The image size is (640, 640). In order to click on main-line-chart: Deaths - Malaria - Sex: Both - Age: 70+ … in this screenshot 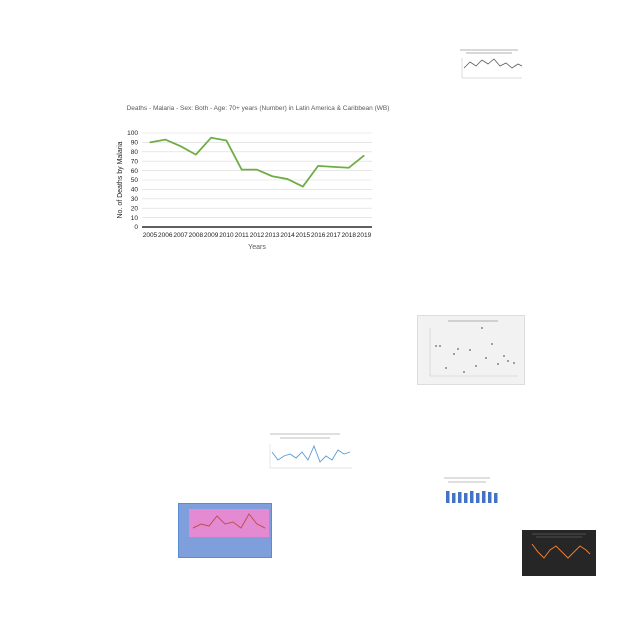, I will do `click(248, 180)`.